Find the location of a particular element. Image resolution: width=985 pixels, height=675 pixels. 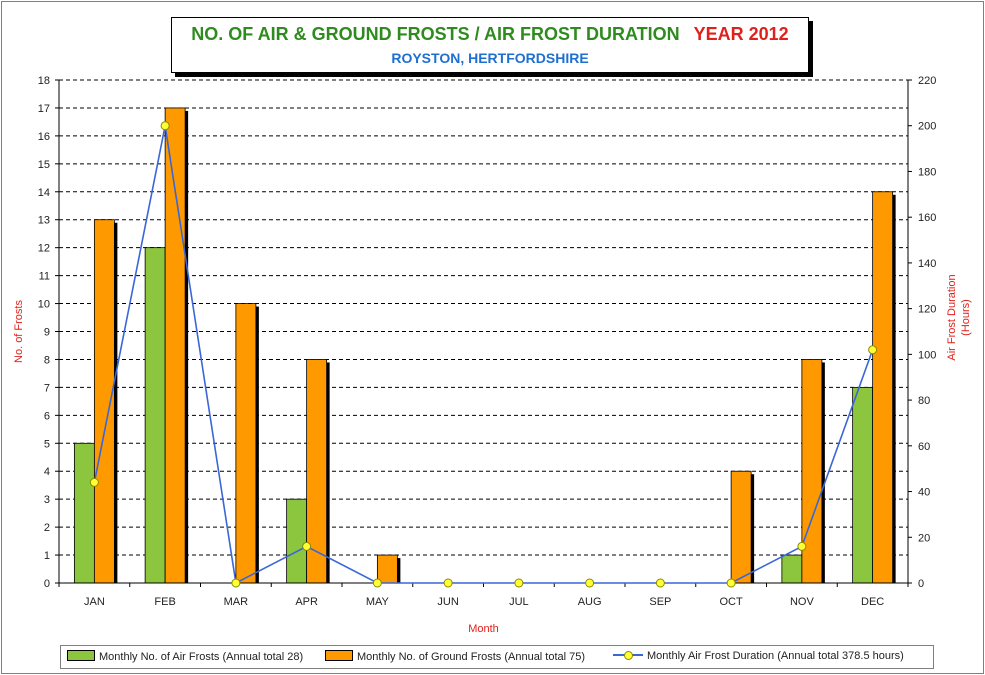

y-axis-title: No. of Frosts is located at coordinates (19, 331).